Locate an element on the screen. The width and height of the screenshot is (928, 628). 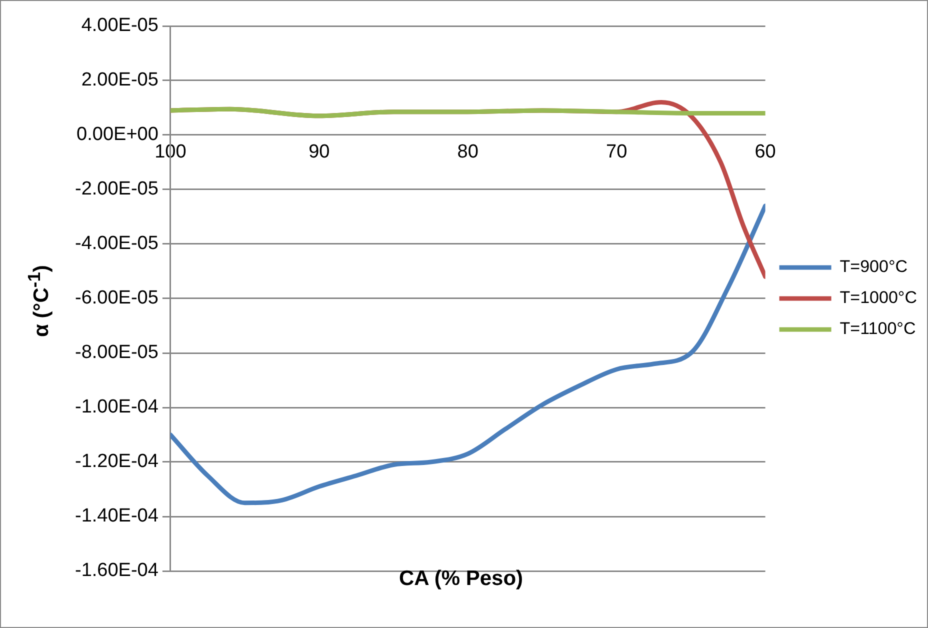
y-tick-label: -6.00E-05 is located at coordinates (116, 298).